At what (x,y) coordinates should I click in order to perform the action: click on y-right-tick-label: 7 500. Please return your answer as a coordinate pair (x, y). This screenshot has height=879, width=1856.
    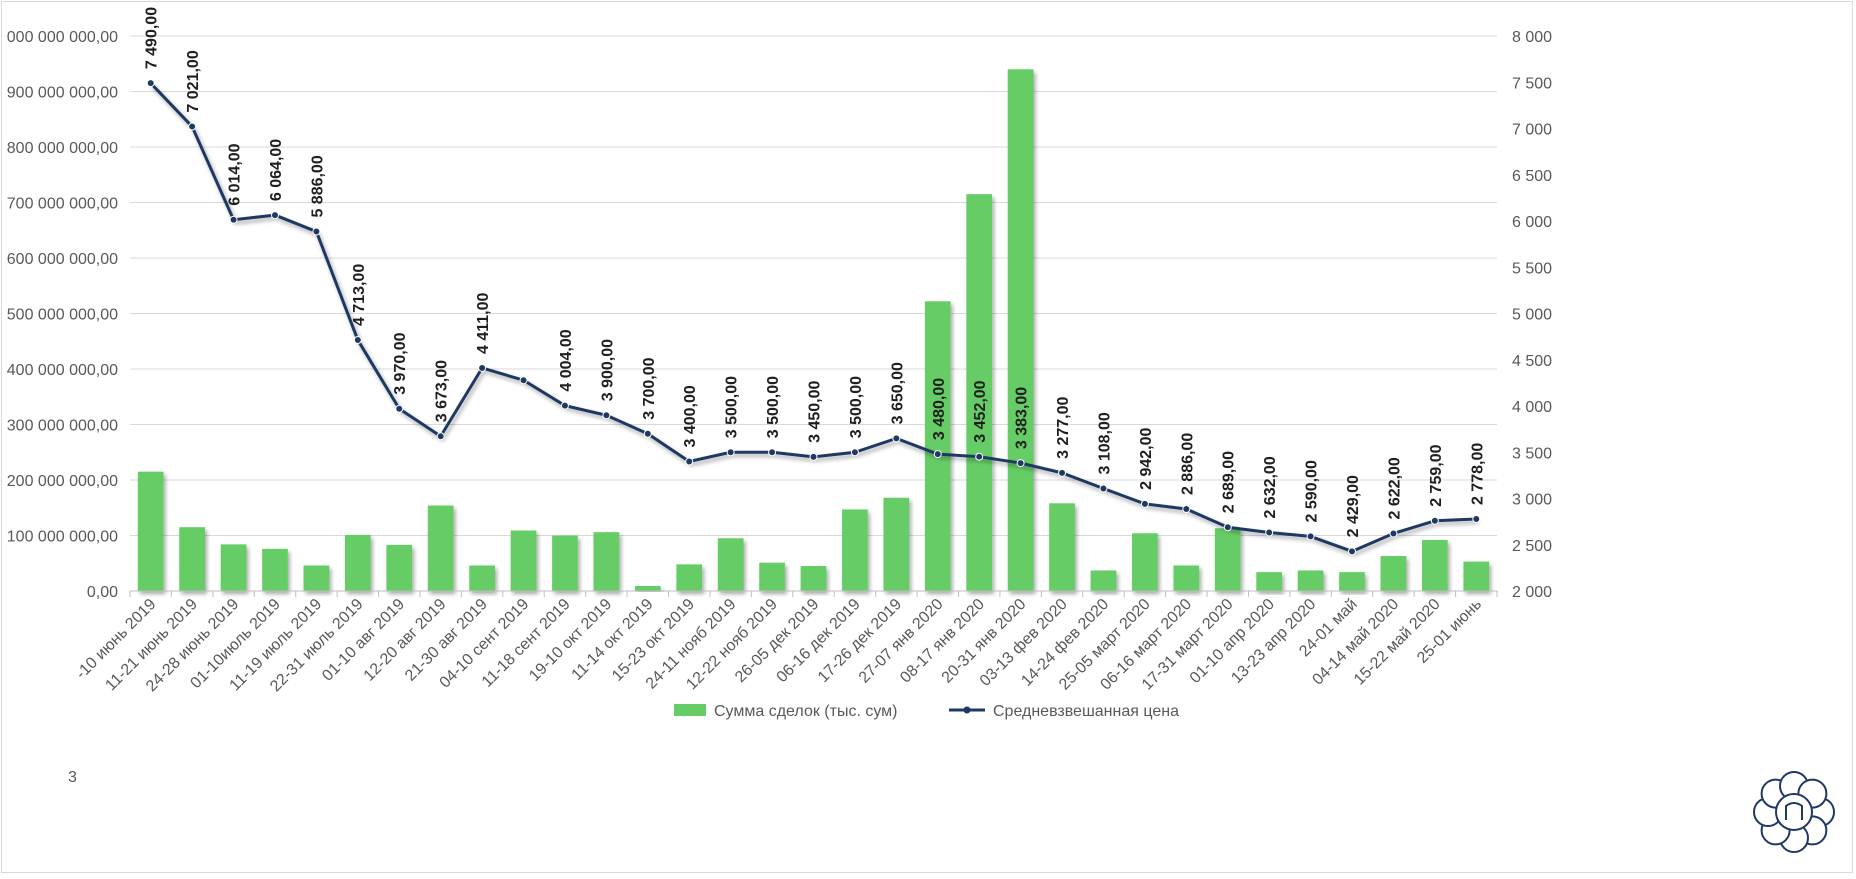
    Looking at the image, I should click on (1532, 83).